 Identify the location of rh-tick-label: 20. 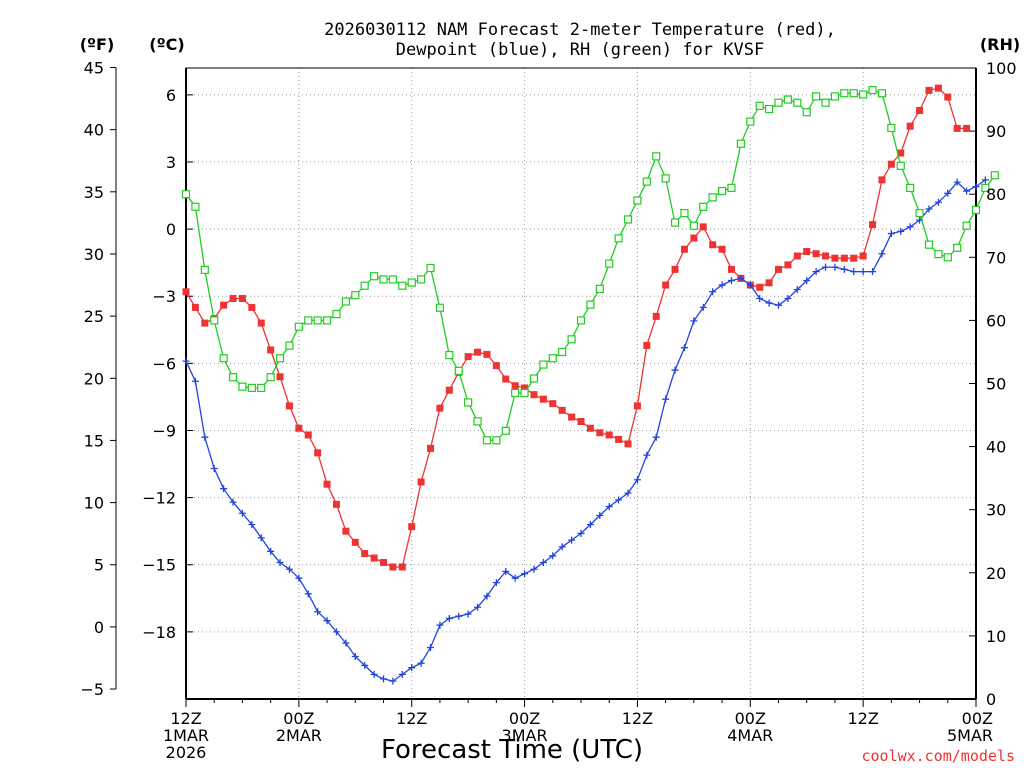
(996, 573).